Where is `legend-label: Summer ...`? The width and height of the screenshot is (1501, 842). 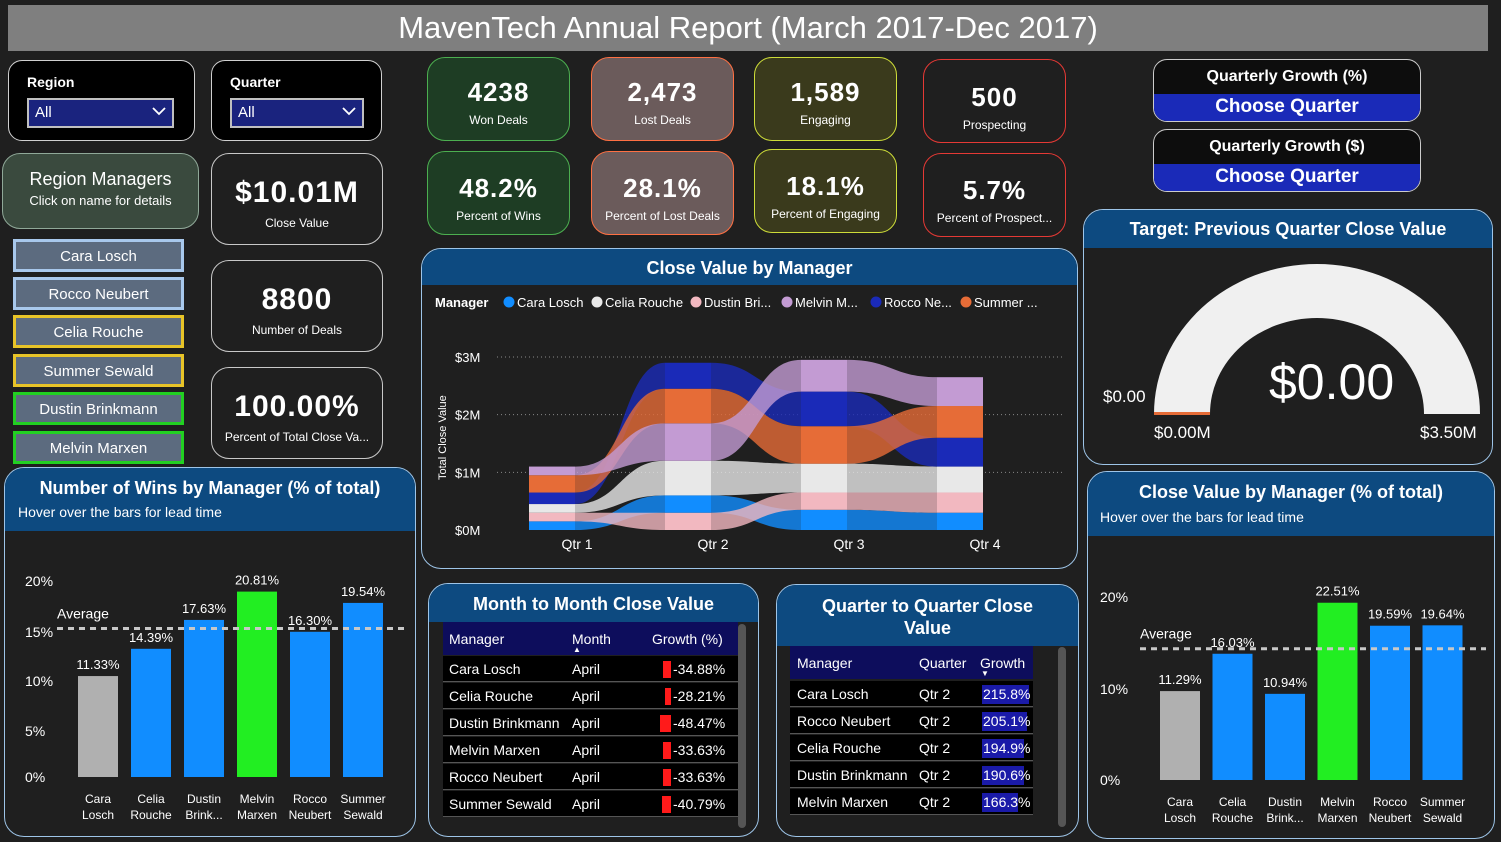
legend-label: Summer ... is located at coordinates (1006, 302).